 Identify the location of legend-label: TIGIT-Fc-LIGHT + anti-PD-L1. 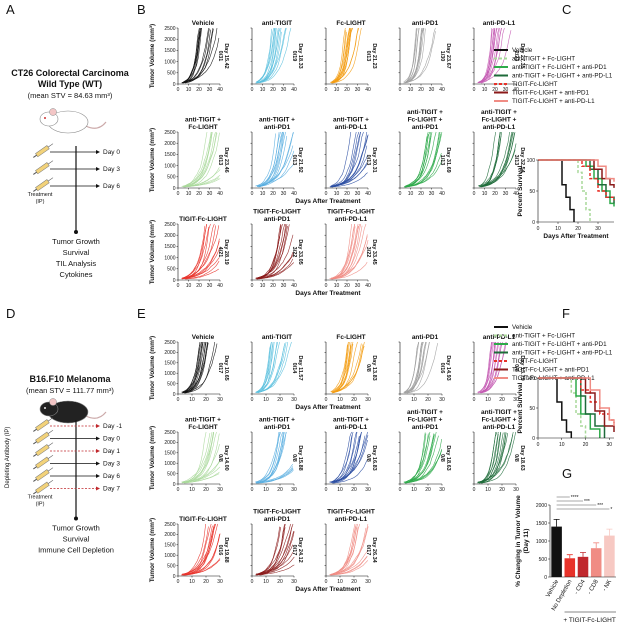
(553, 101).